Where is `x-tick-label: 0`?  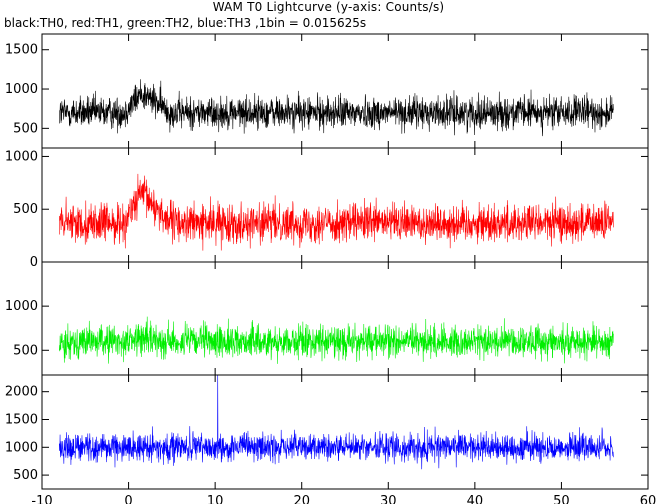 x-tick-label: 0 is located at coordinates (128, 499).